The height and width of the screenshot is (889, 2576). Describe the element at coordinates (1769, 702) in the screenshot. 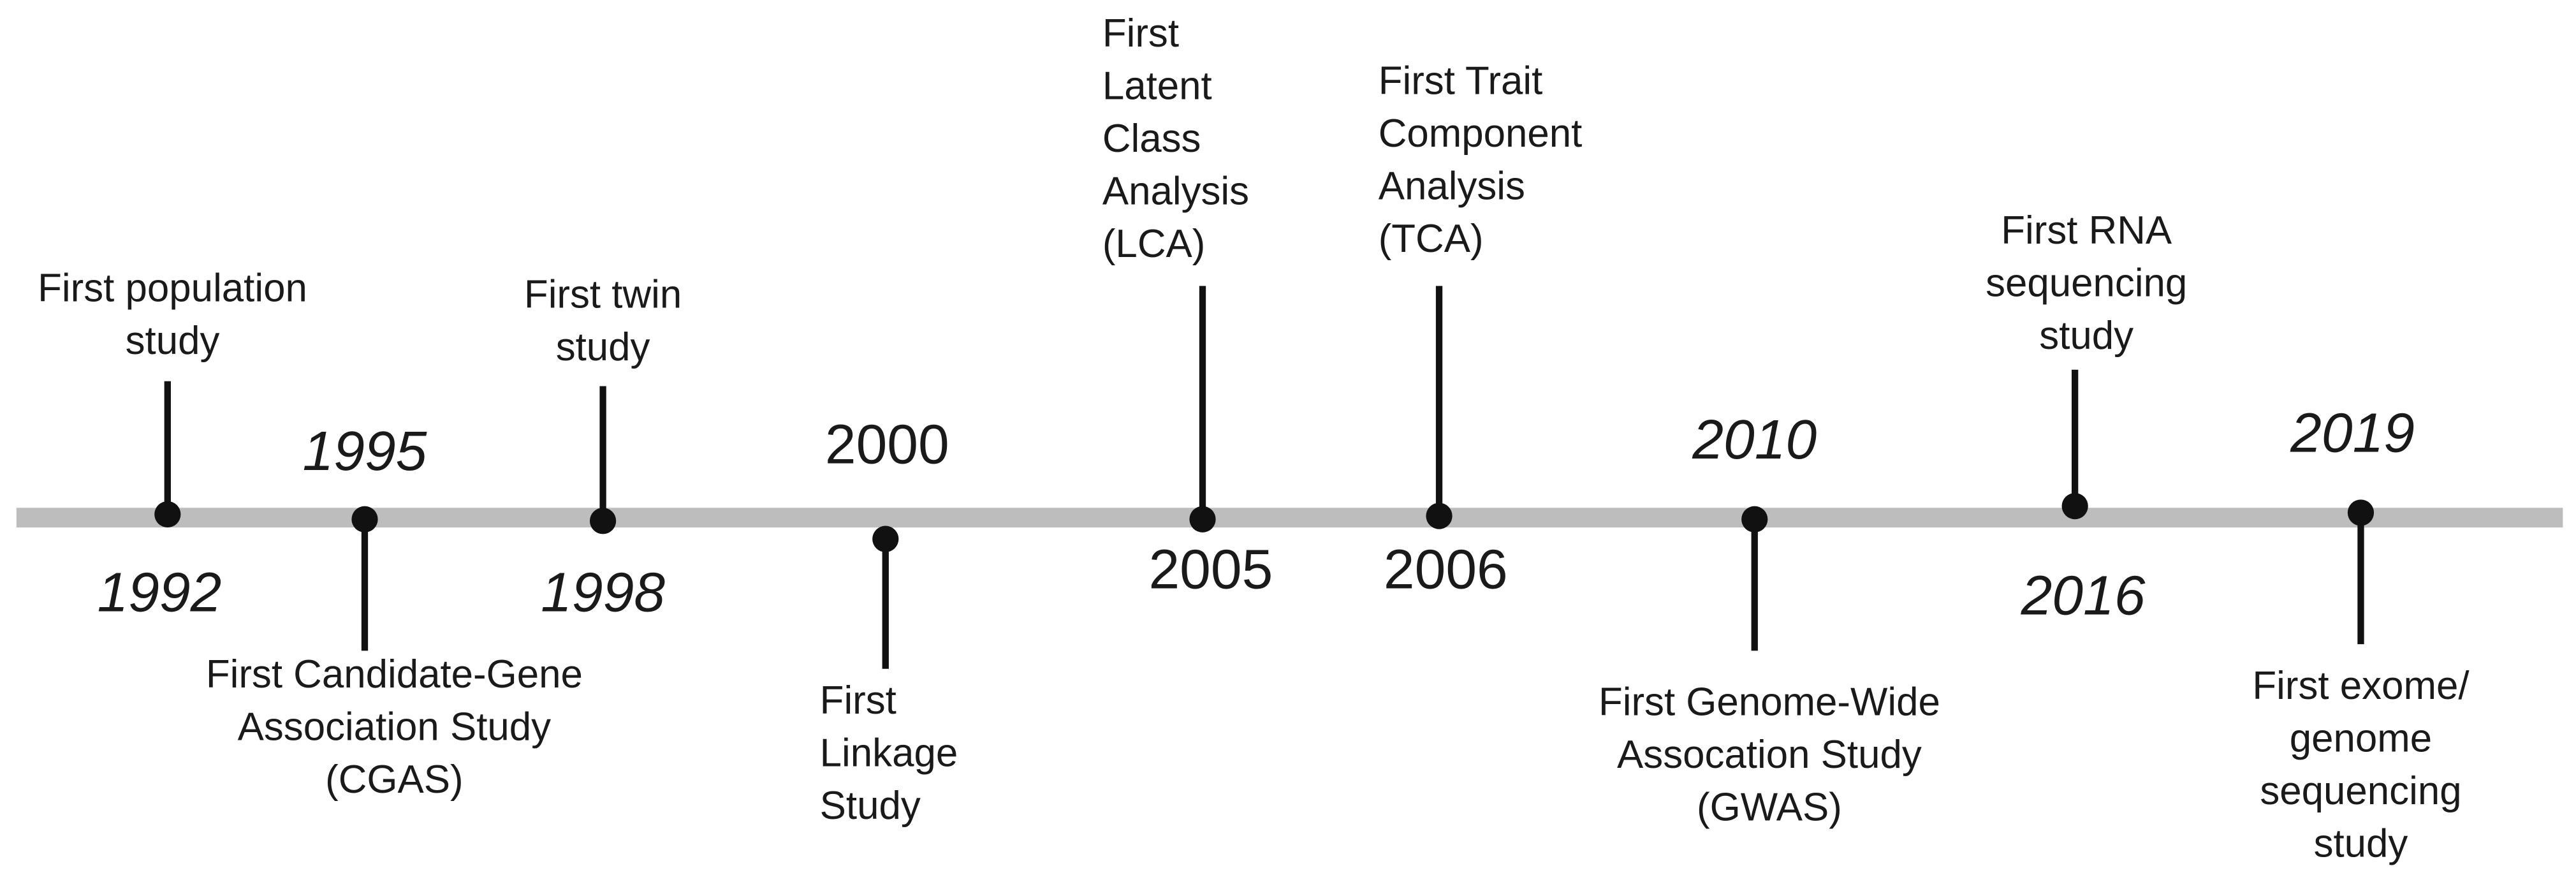

I see `event-label: First Genome-Wide` at that location.